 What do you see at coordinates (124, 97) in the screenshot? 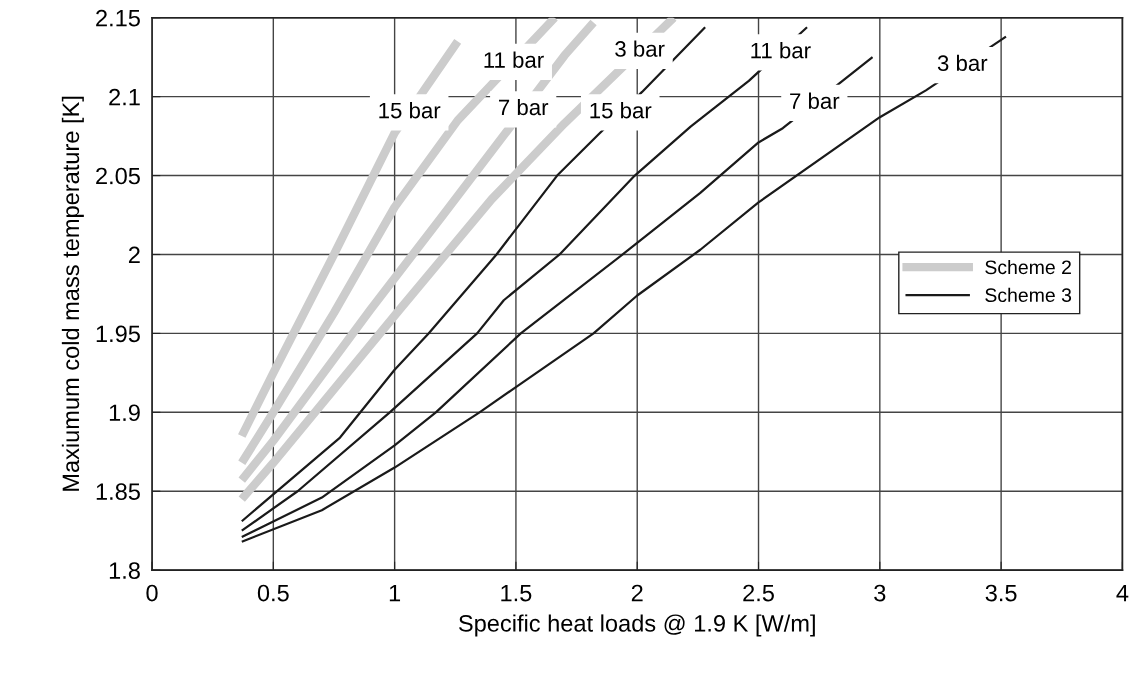
I see `y-tick-label: 2.1` at bounding box center [124, 97].